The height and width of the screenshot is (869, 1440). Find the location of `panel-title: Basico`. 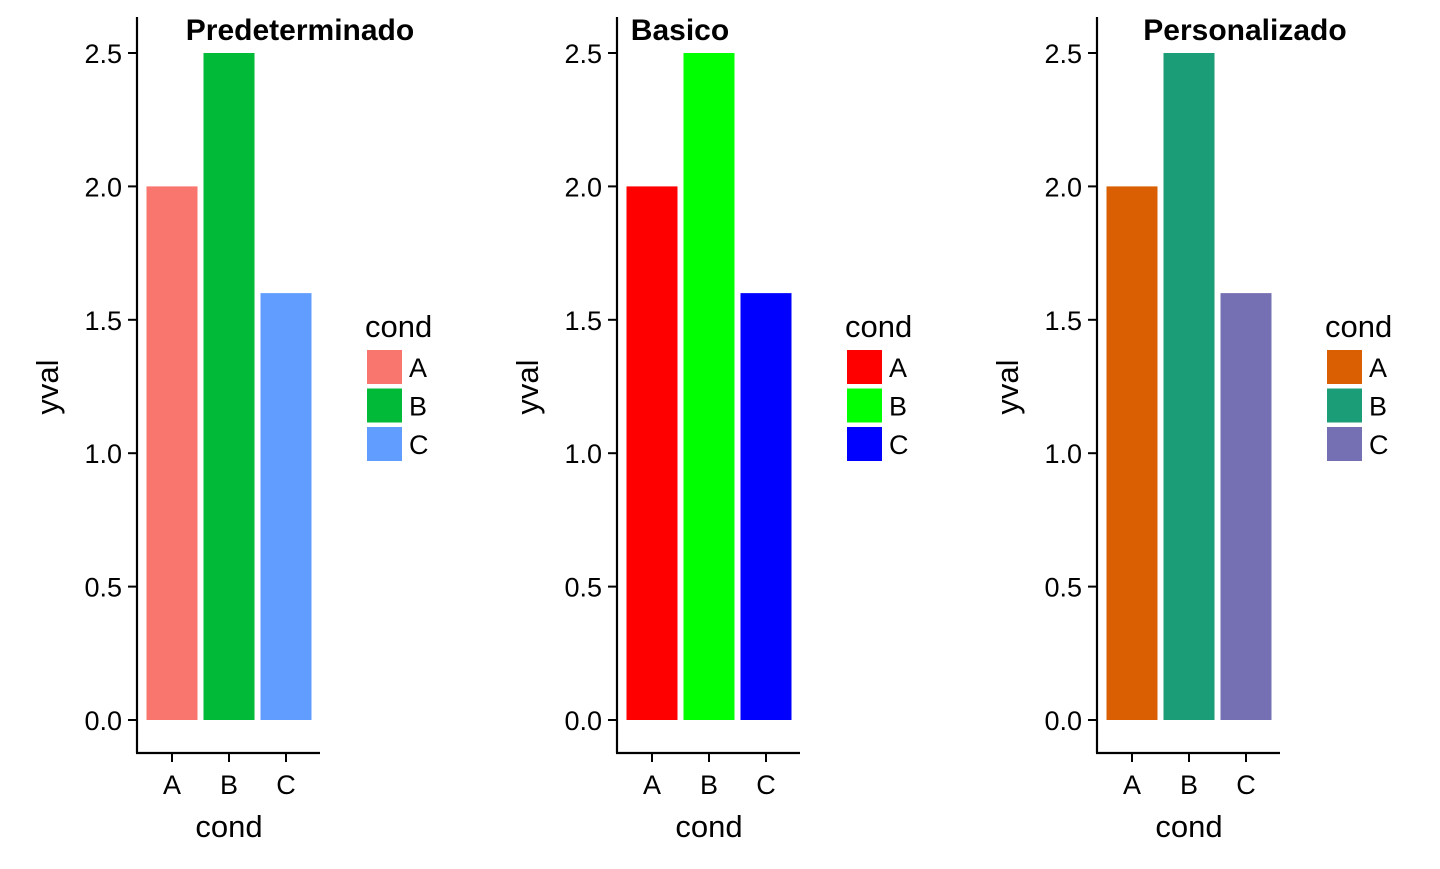

panel-title: Basico is located at coordinates (680, 30).